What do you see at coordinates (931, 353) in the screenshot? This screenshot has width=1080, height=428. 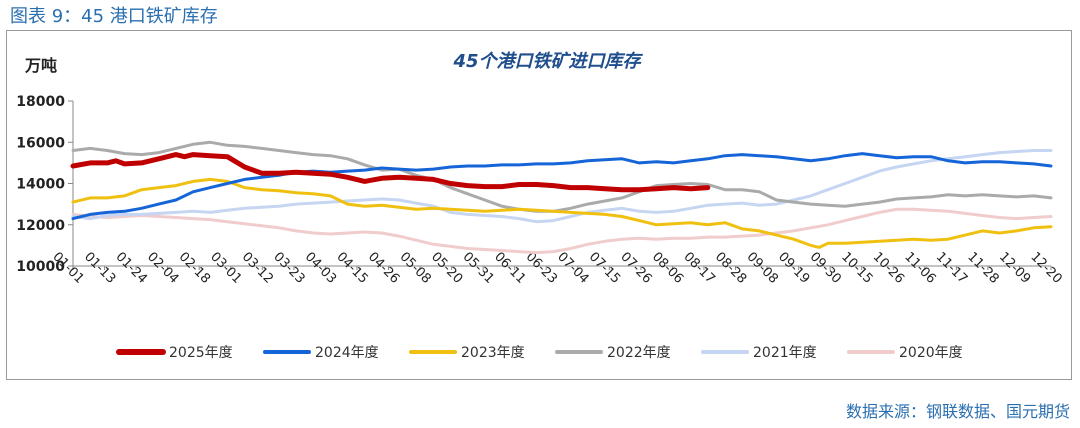 I see `legend-label: 2020年度` at bounding box center [931, 353].